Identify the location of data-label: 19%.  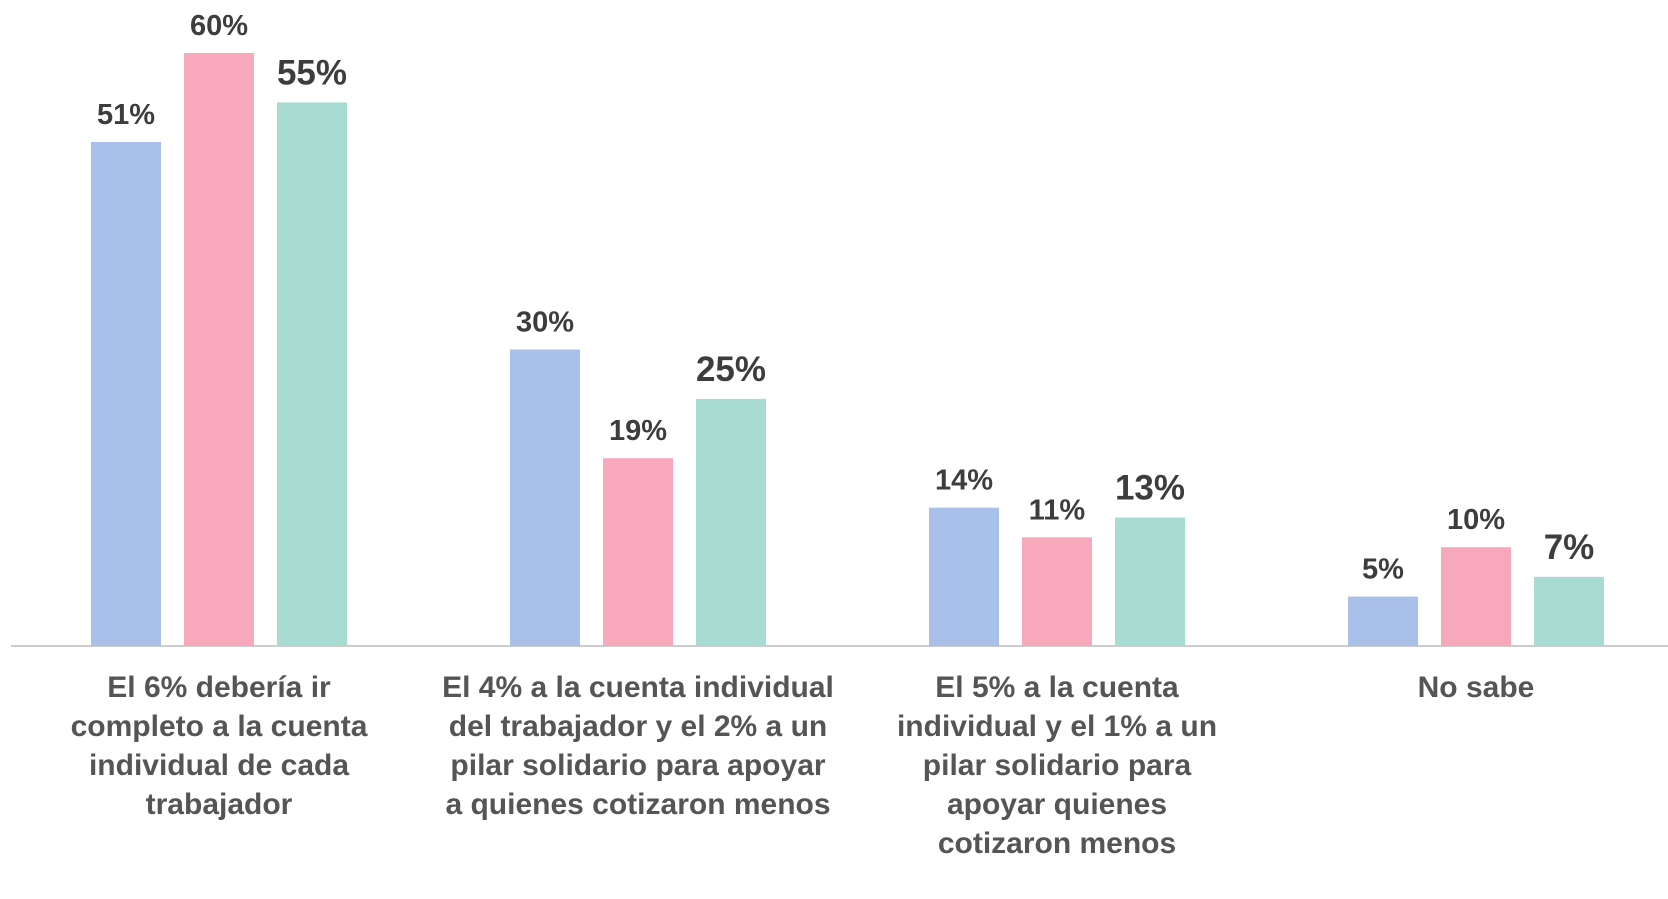
(638, 431).